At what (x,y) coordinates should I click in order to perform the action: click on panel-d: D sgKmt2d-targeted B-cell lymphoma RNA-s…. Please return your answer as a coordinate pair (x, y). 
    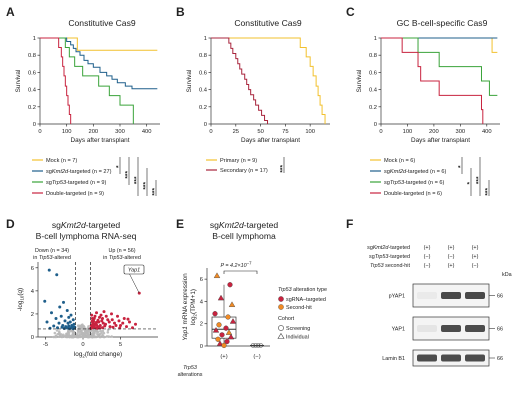
    Looking at the image, I should click on (82, 288).